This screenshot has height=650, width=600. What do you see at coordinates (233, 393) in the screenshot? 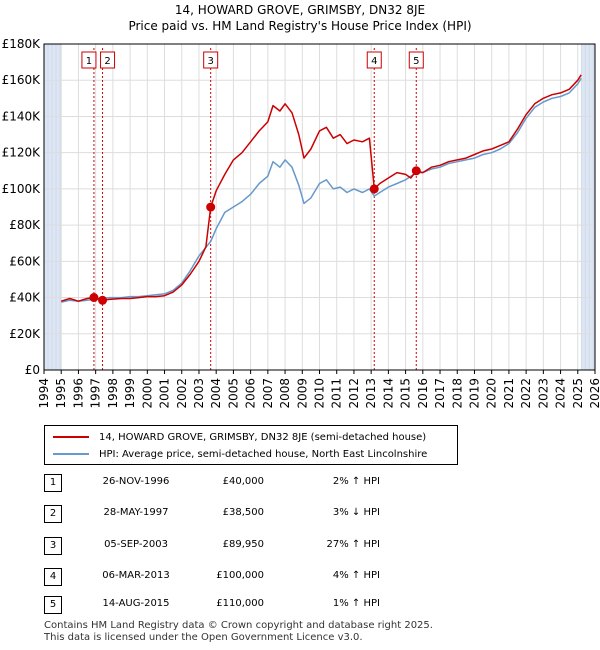
I see `x-tick-label: 2005` at bounding box center [233, 393].